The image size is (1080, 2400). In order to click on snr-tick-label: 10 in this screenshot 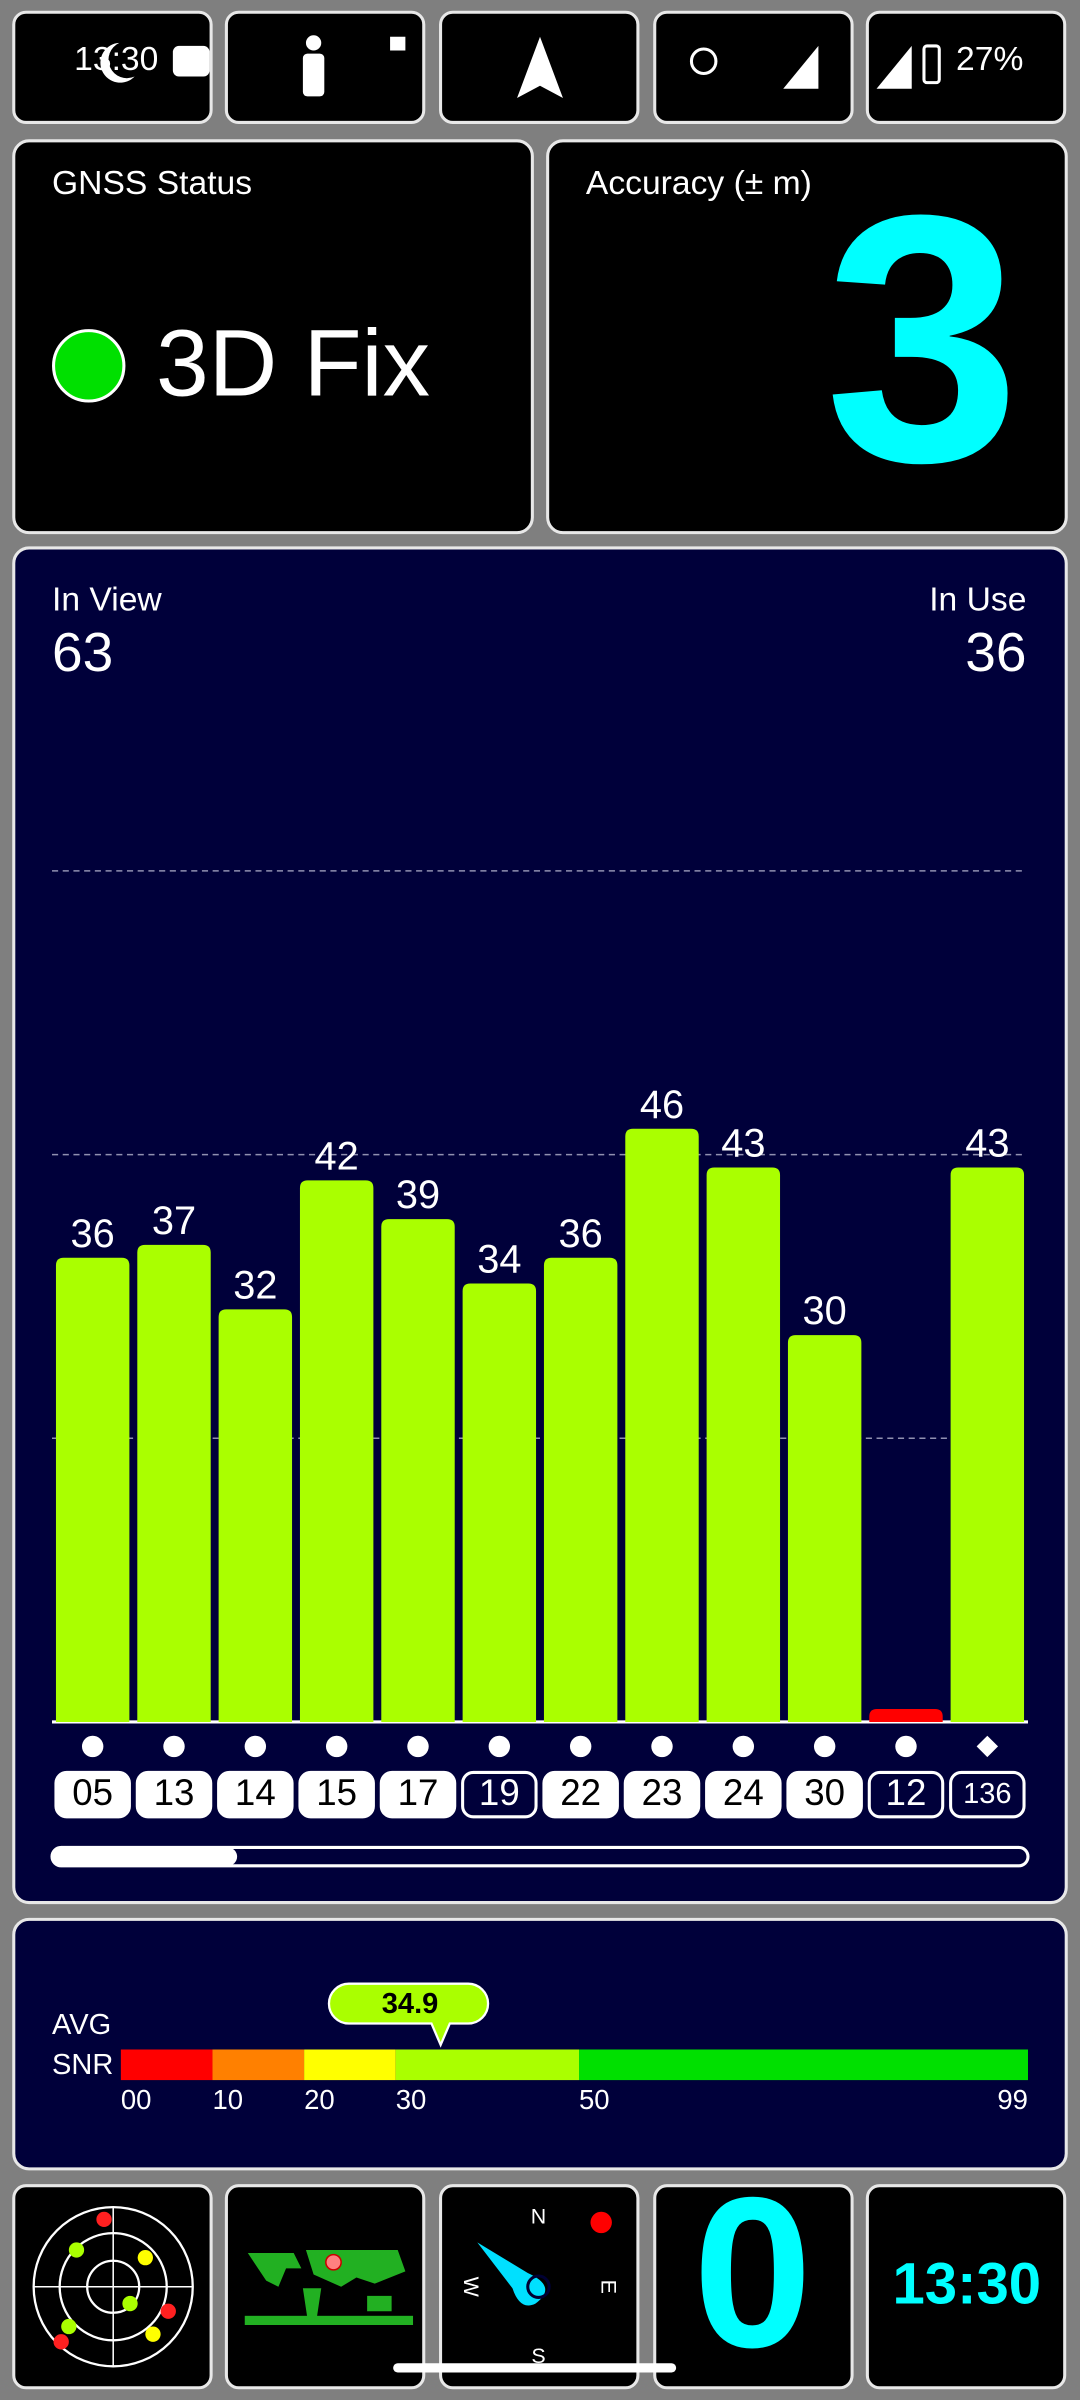, I will do `click(227, 2099)`.